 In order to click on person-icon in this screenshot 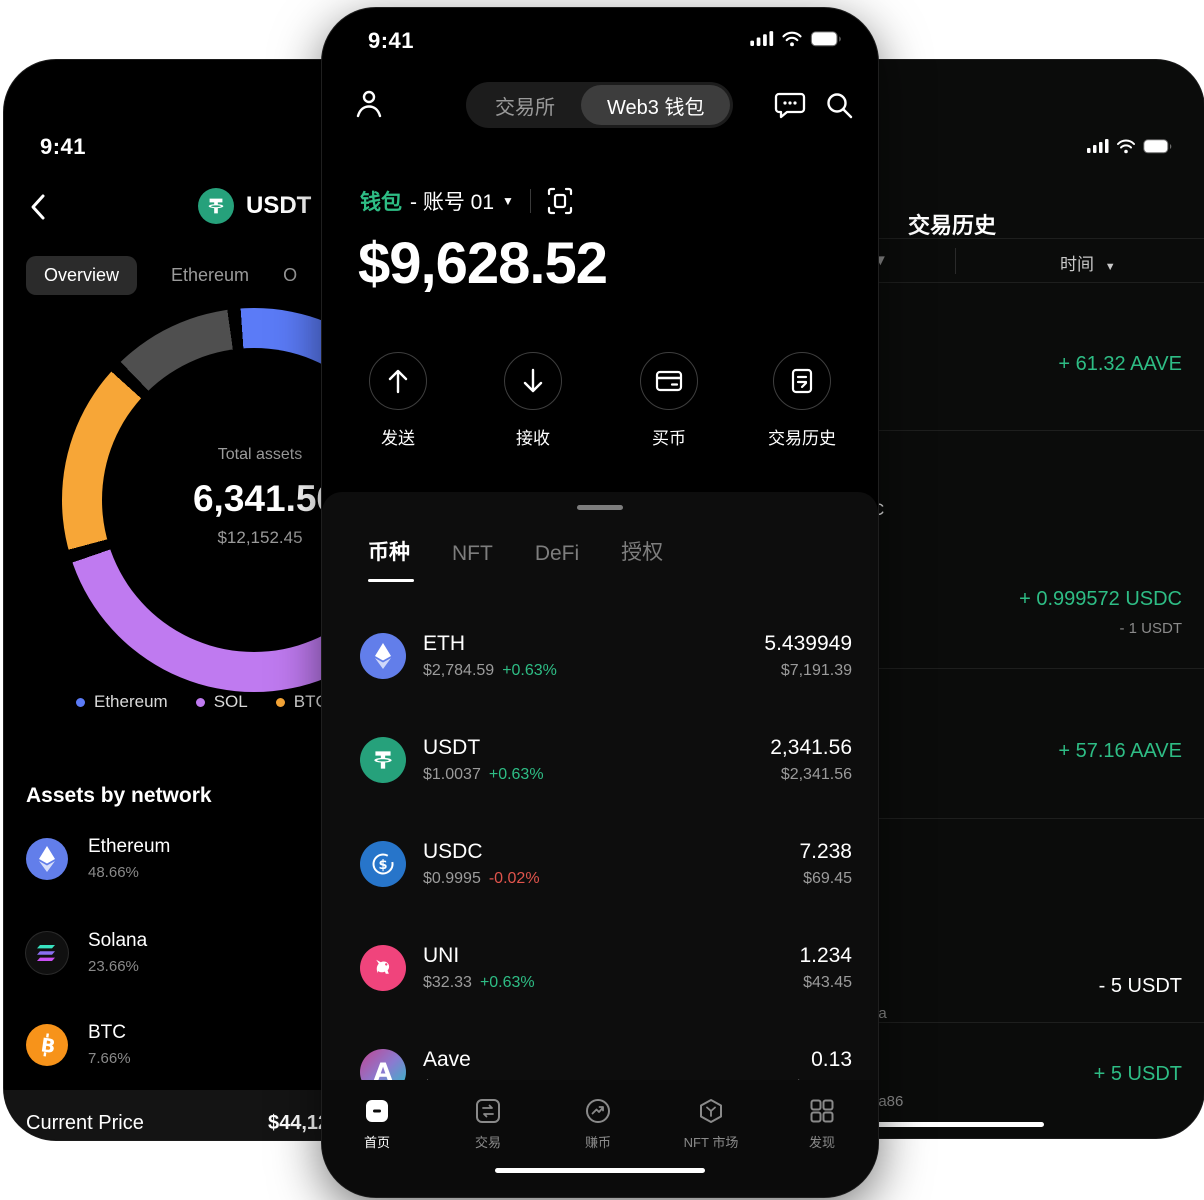, I will do `click(369, 104)`.